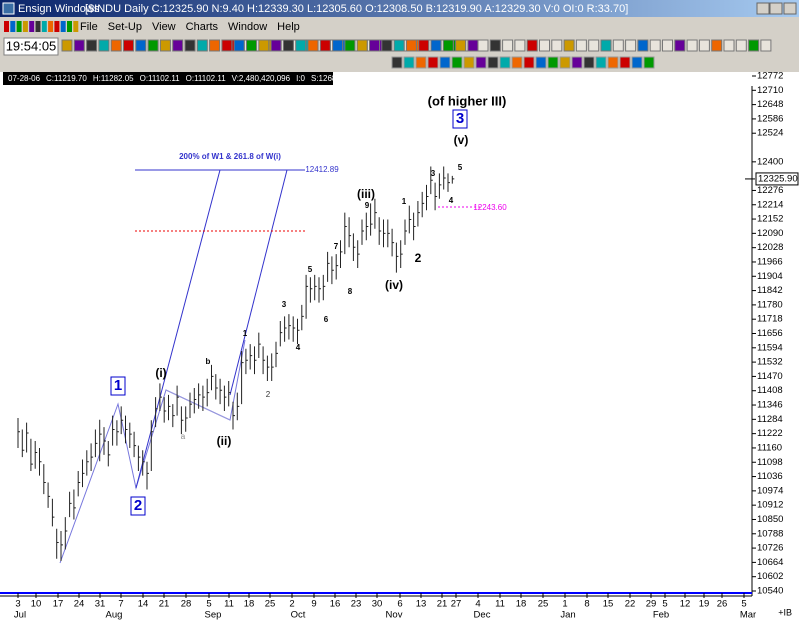 The width and height of the screenshot is (799, 620). What do you see at coordinates (776, 8) in the screenshot?
I see `restore-button` at bounding box center [776, 8].